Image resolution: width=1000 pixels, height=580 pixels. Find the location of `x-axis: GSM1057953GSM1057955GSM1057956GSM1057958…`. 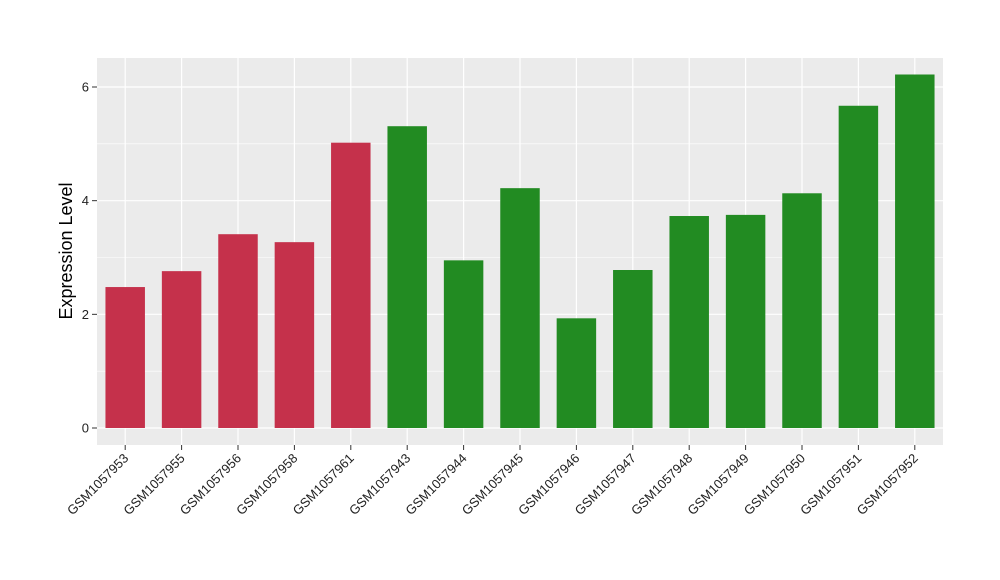

x-axis: GSM1057953GSM1057955GSM1057956GSM1057958… is located at coordinates (492, 481).